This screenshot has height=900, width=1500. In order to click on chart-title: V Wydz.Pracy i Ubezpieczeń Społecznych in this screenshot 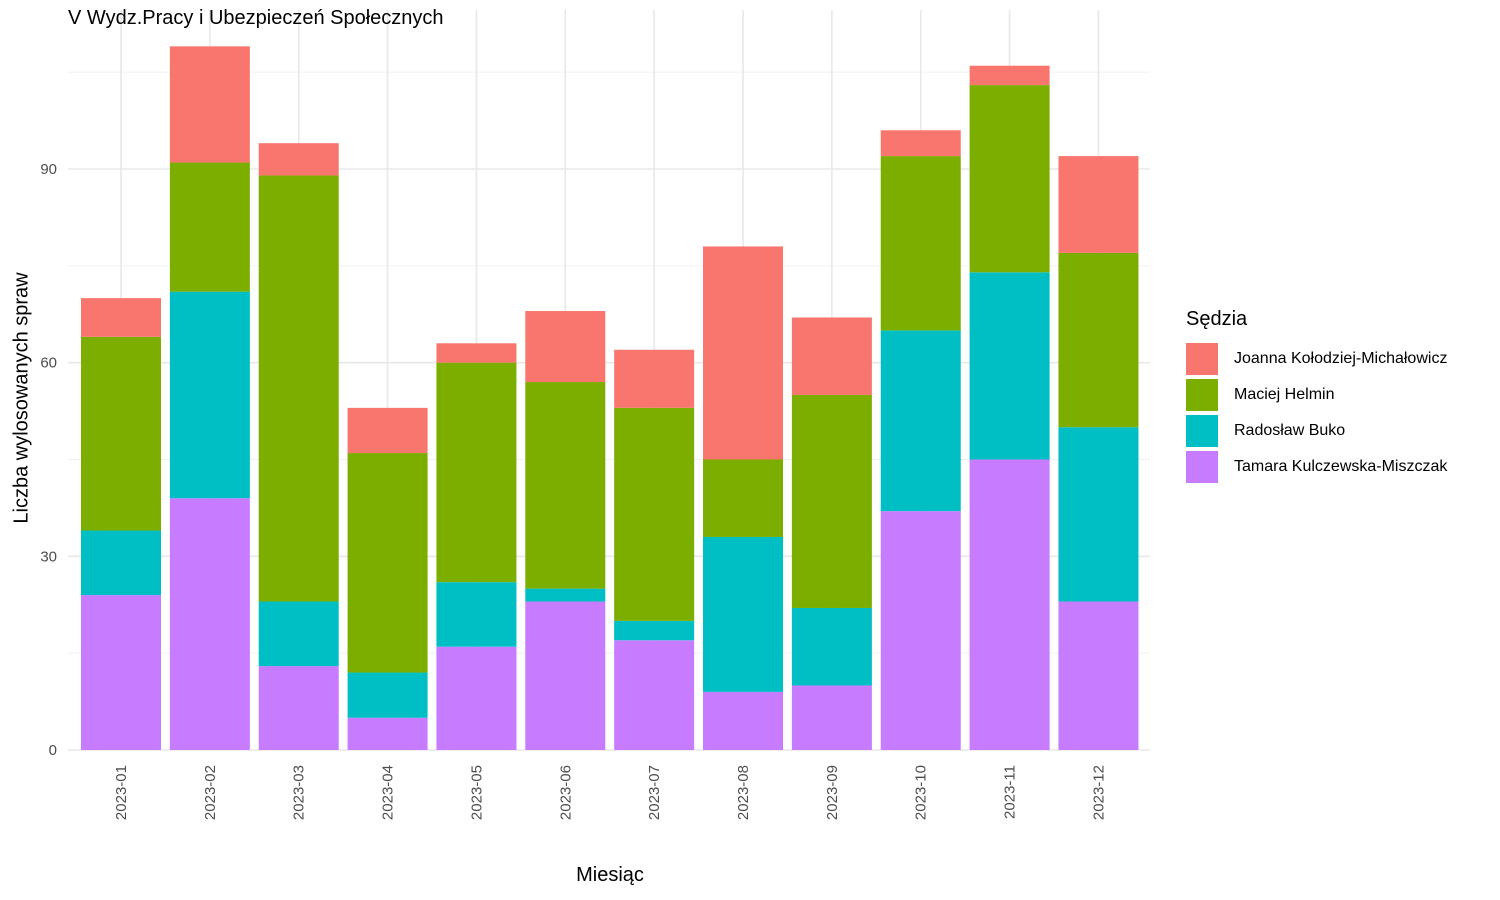, I will do `click(256, 18)`.